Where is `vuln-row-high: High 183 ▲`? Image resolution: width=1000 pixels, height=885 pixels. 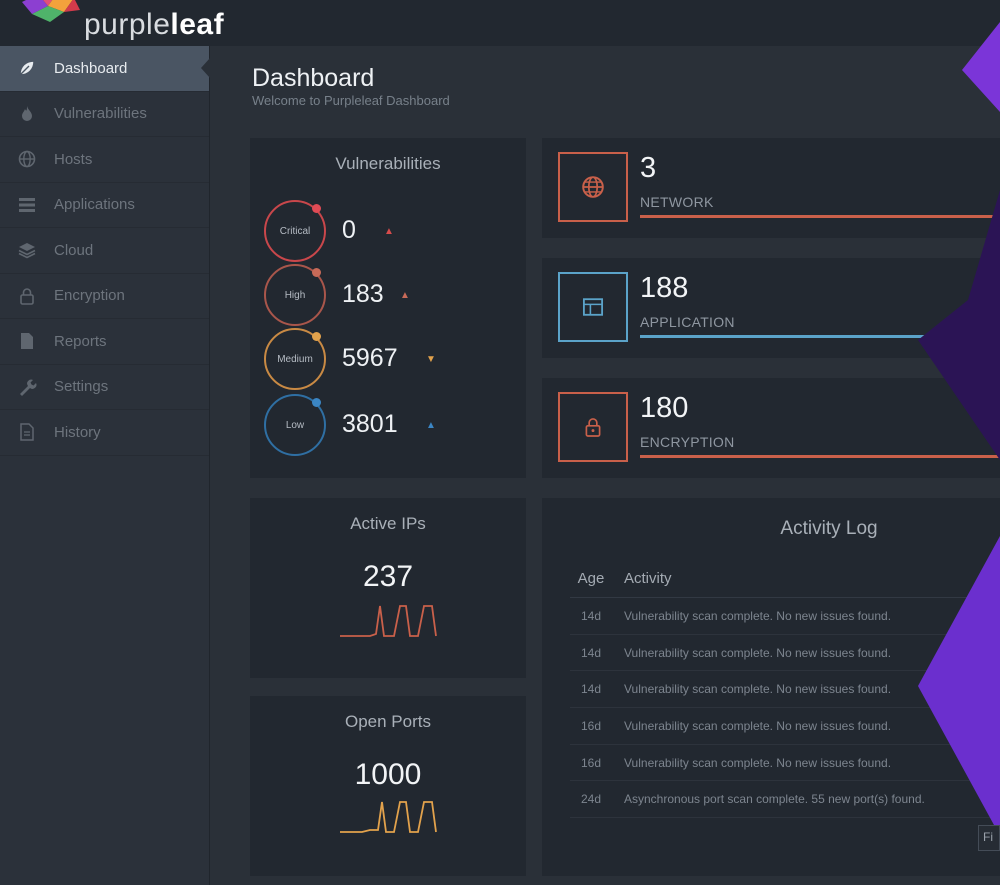
vuln-row-high: High 183 ▲ is located at coordinates (384, 296).